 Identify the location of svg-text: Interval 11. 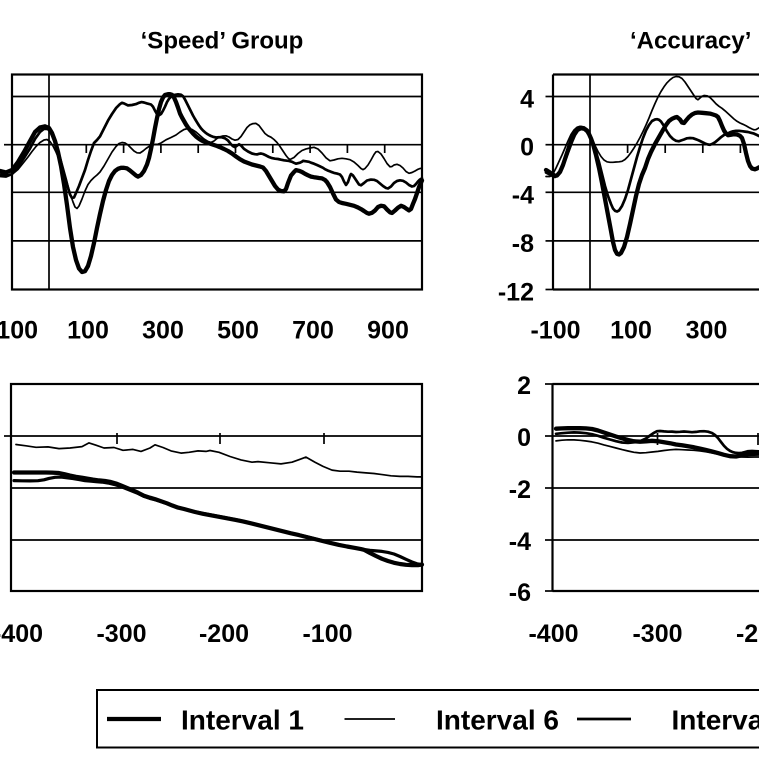
(715, 720).